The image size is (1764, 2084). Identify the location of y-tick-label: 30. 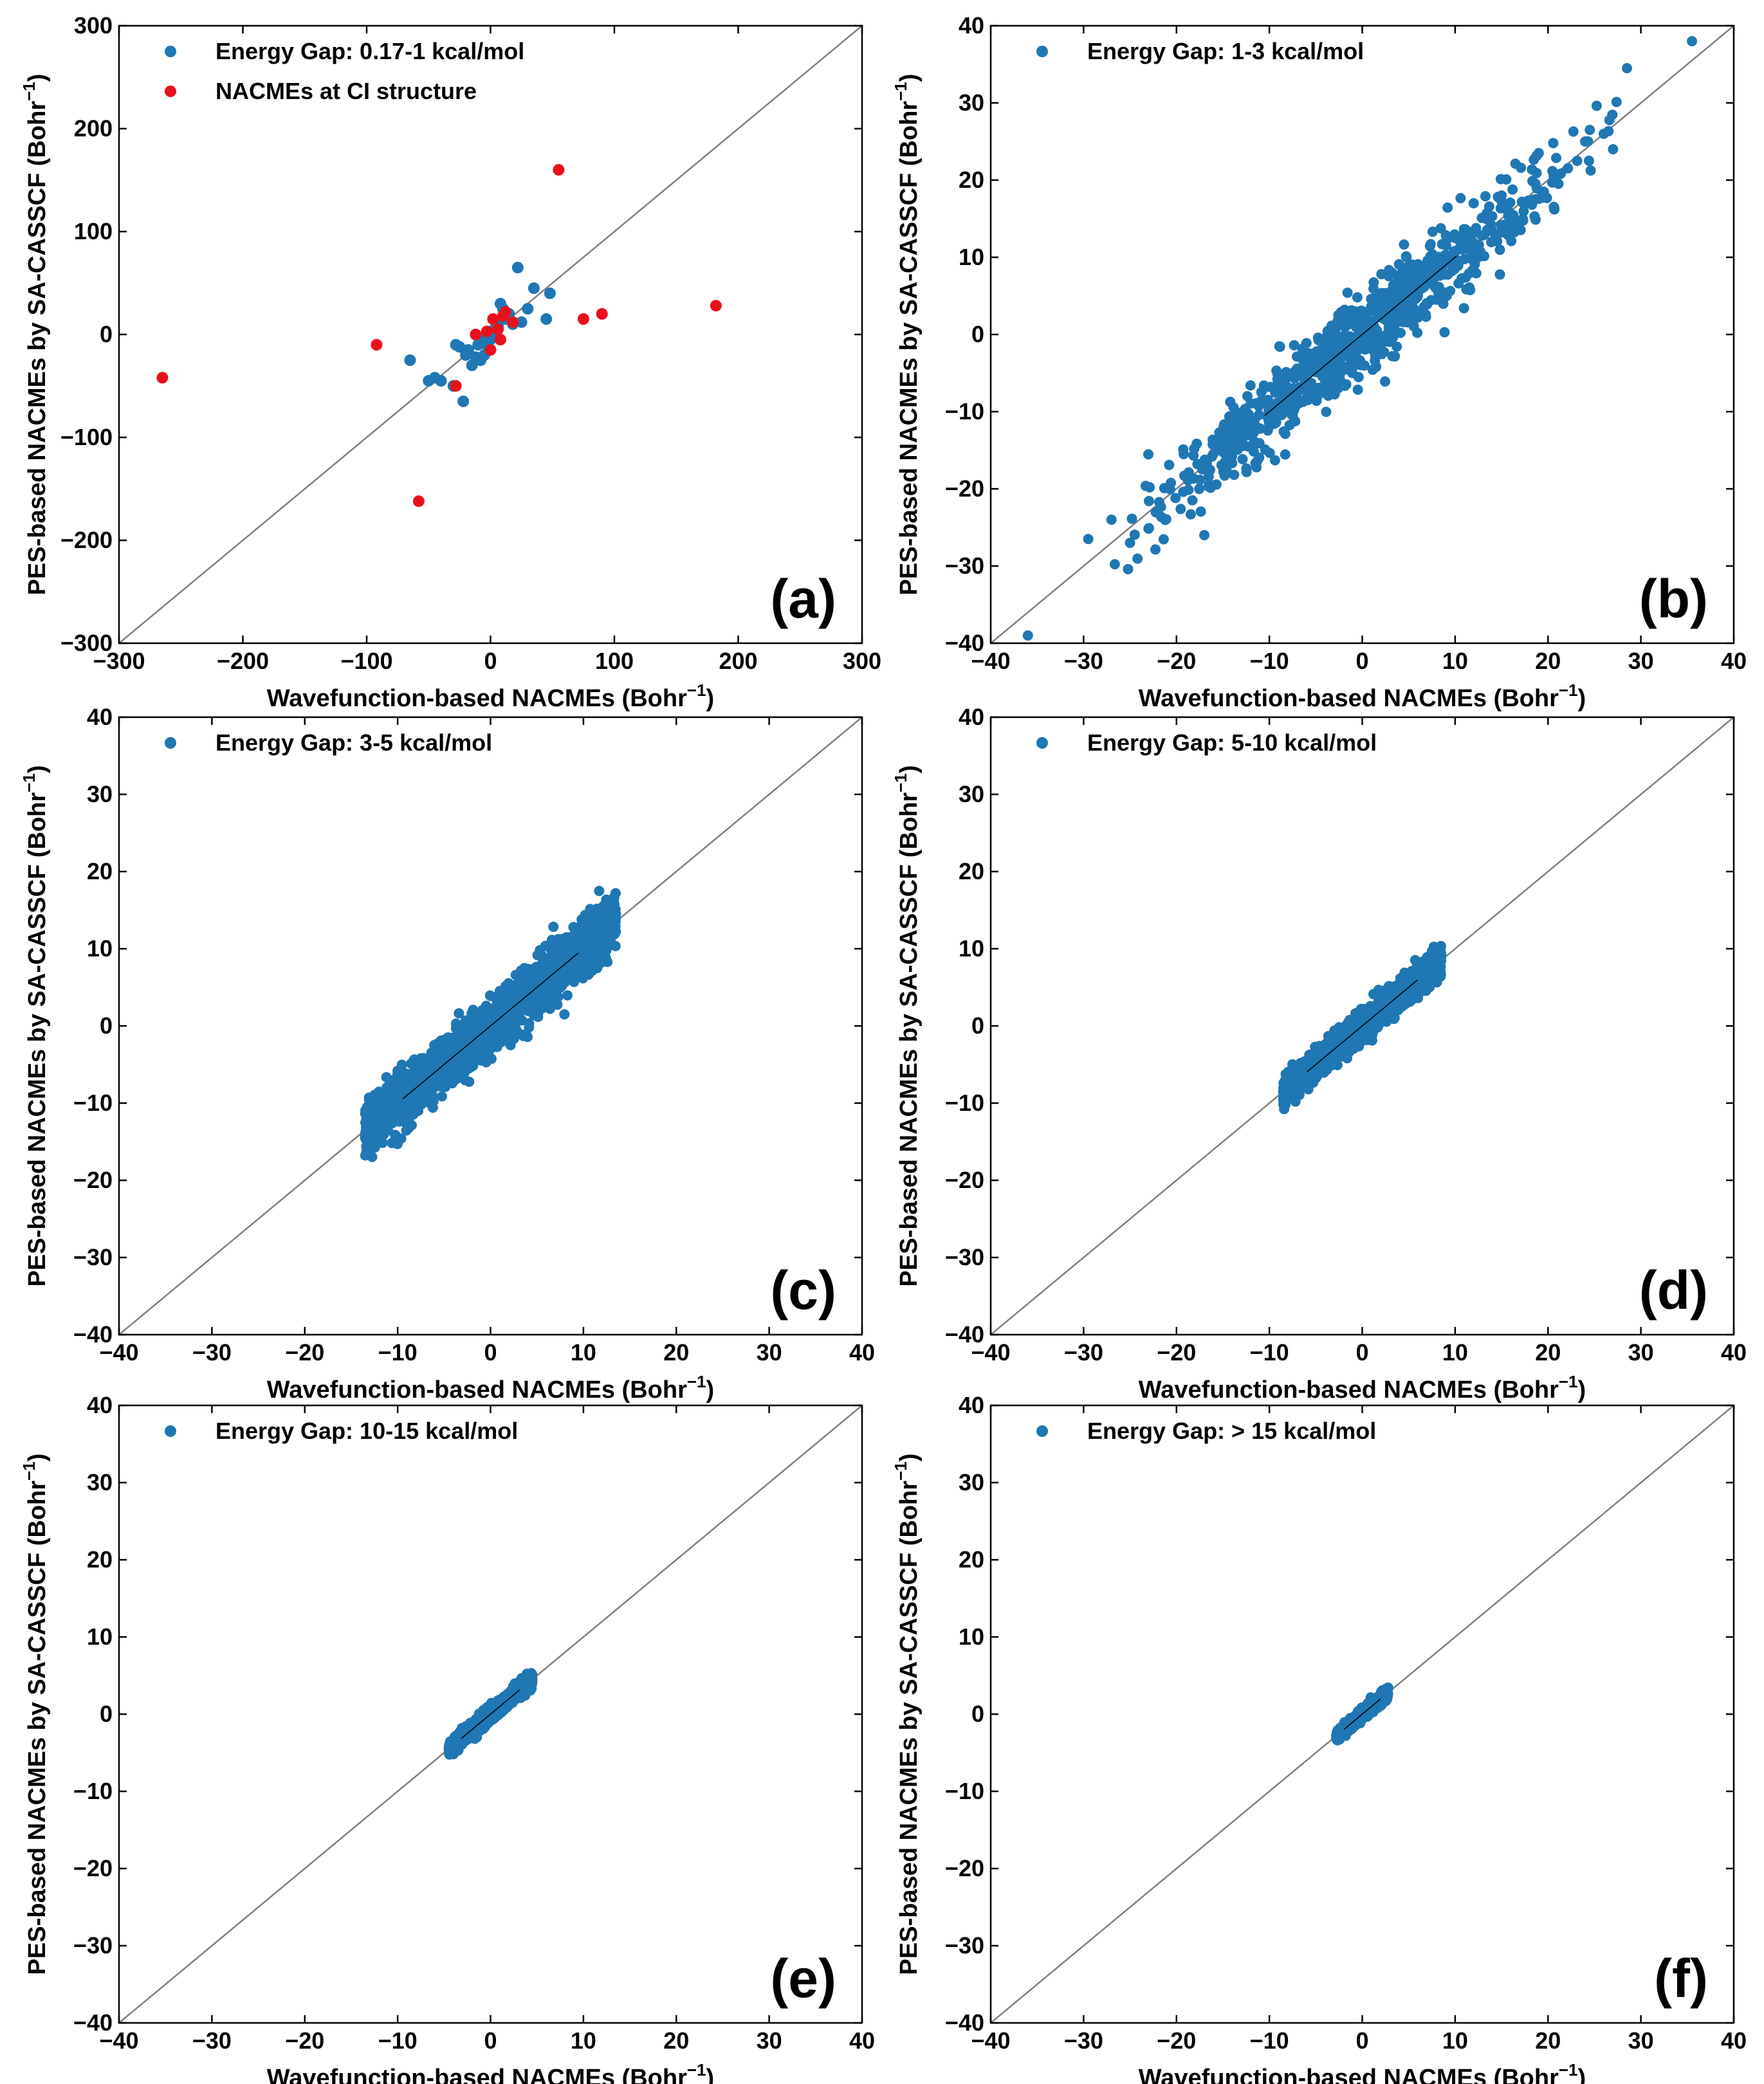
(971, 102).